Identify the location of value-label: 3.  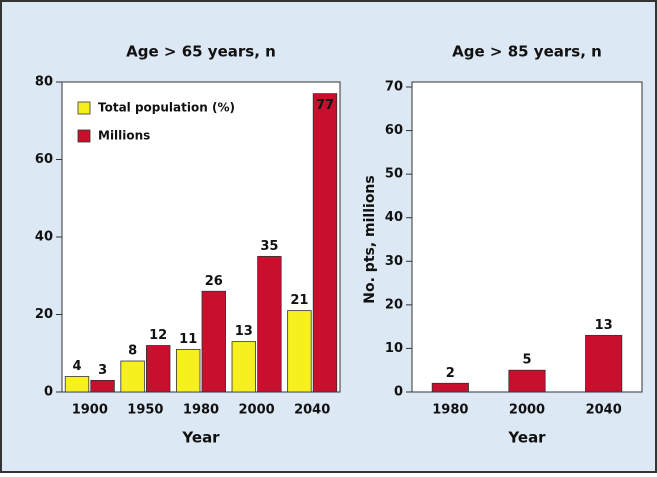
(102, 370).